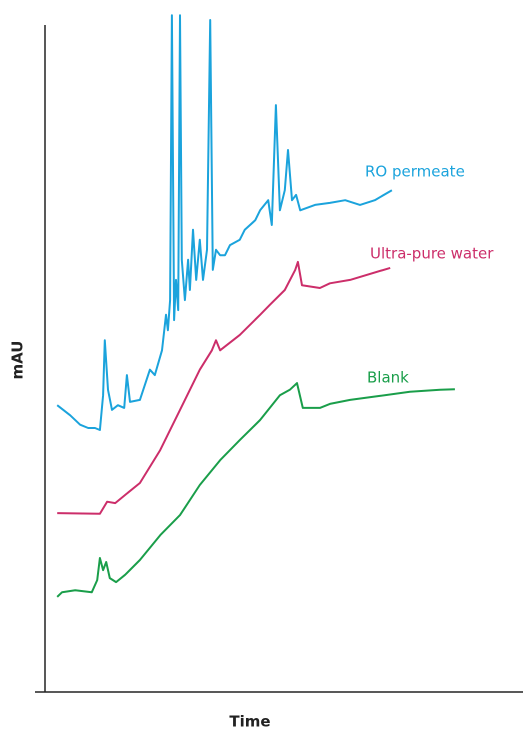  I want to click on series-label: RO permeate, so click(415, 172).